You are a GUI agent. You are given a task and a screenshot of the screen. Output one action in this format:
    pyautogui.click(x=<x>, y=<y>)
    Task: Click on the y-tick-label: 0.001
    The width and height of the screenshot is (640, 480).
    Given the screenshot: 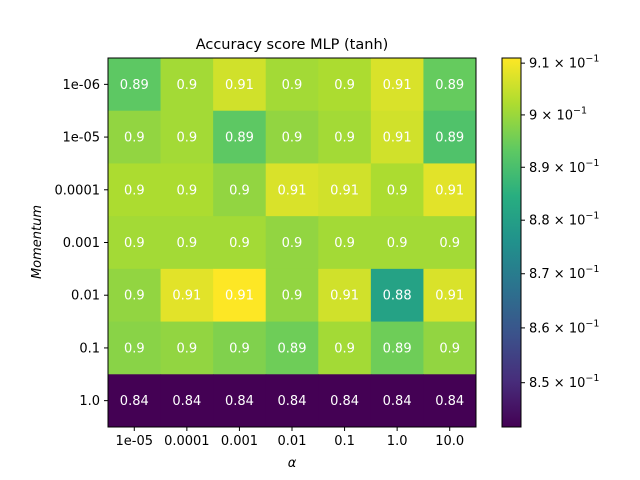 What is the action you would take?
    pyautogui.click(x=81, y=243)
    